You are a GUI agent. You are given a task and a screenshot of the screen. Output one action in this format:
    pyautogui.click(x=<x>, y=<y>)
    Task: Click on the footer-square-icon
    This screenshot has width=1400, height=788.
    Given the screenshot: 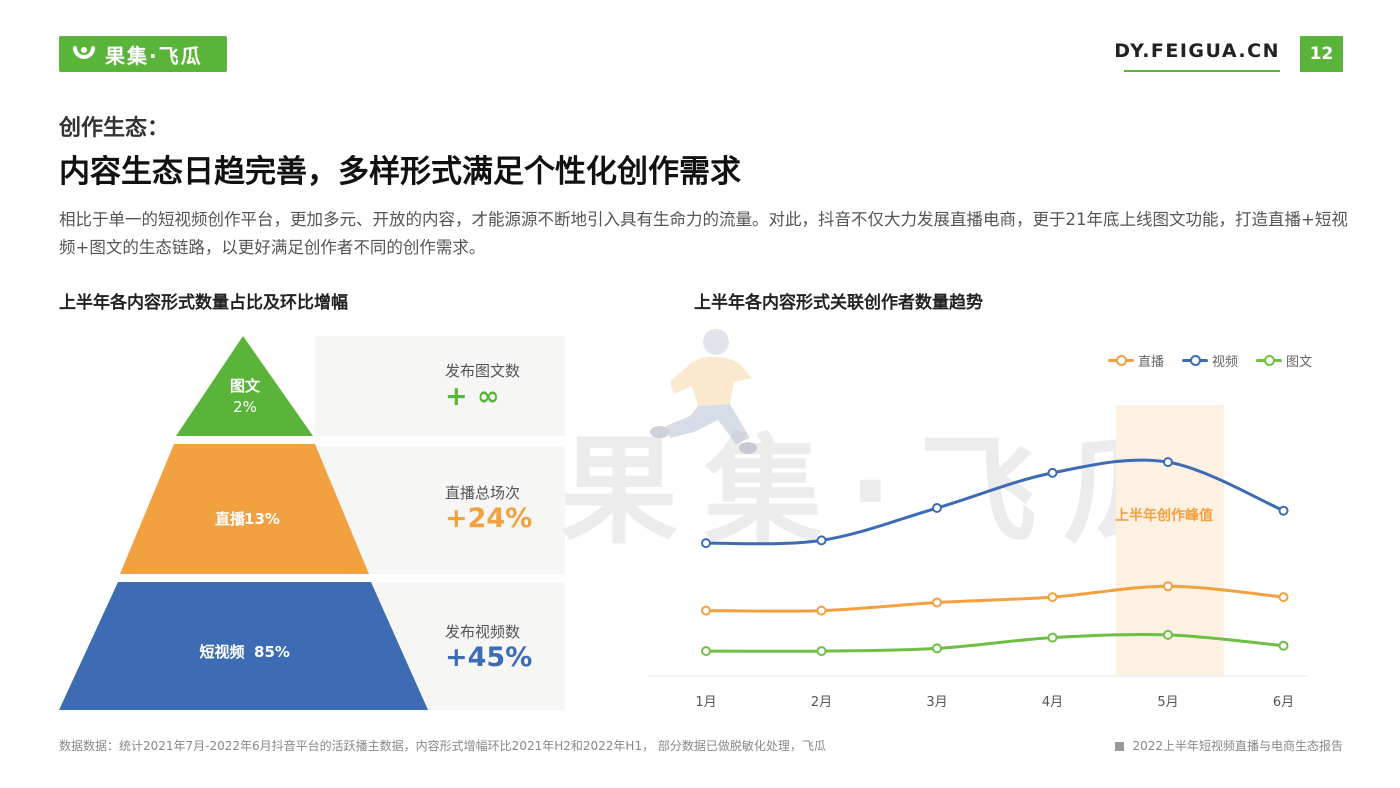 What is the action you would take?
    pyautogui.click(x=1120, y=746)
    